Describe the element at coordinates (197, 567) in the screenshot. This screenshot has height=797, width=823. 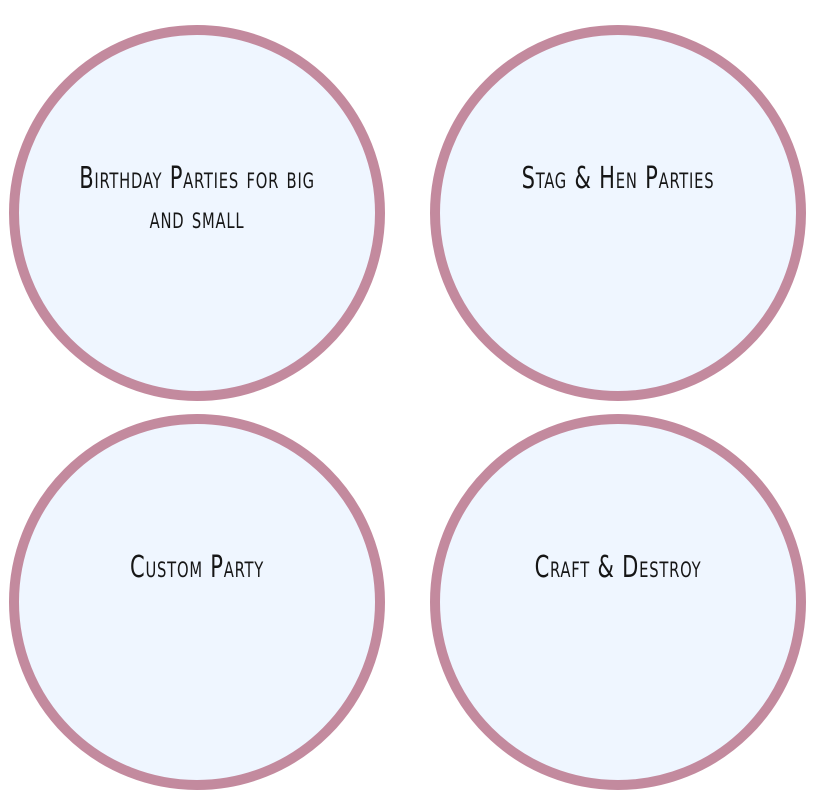
I see `card-custom-party-label: Custom Party` at that location.